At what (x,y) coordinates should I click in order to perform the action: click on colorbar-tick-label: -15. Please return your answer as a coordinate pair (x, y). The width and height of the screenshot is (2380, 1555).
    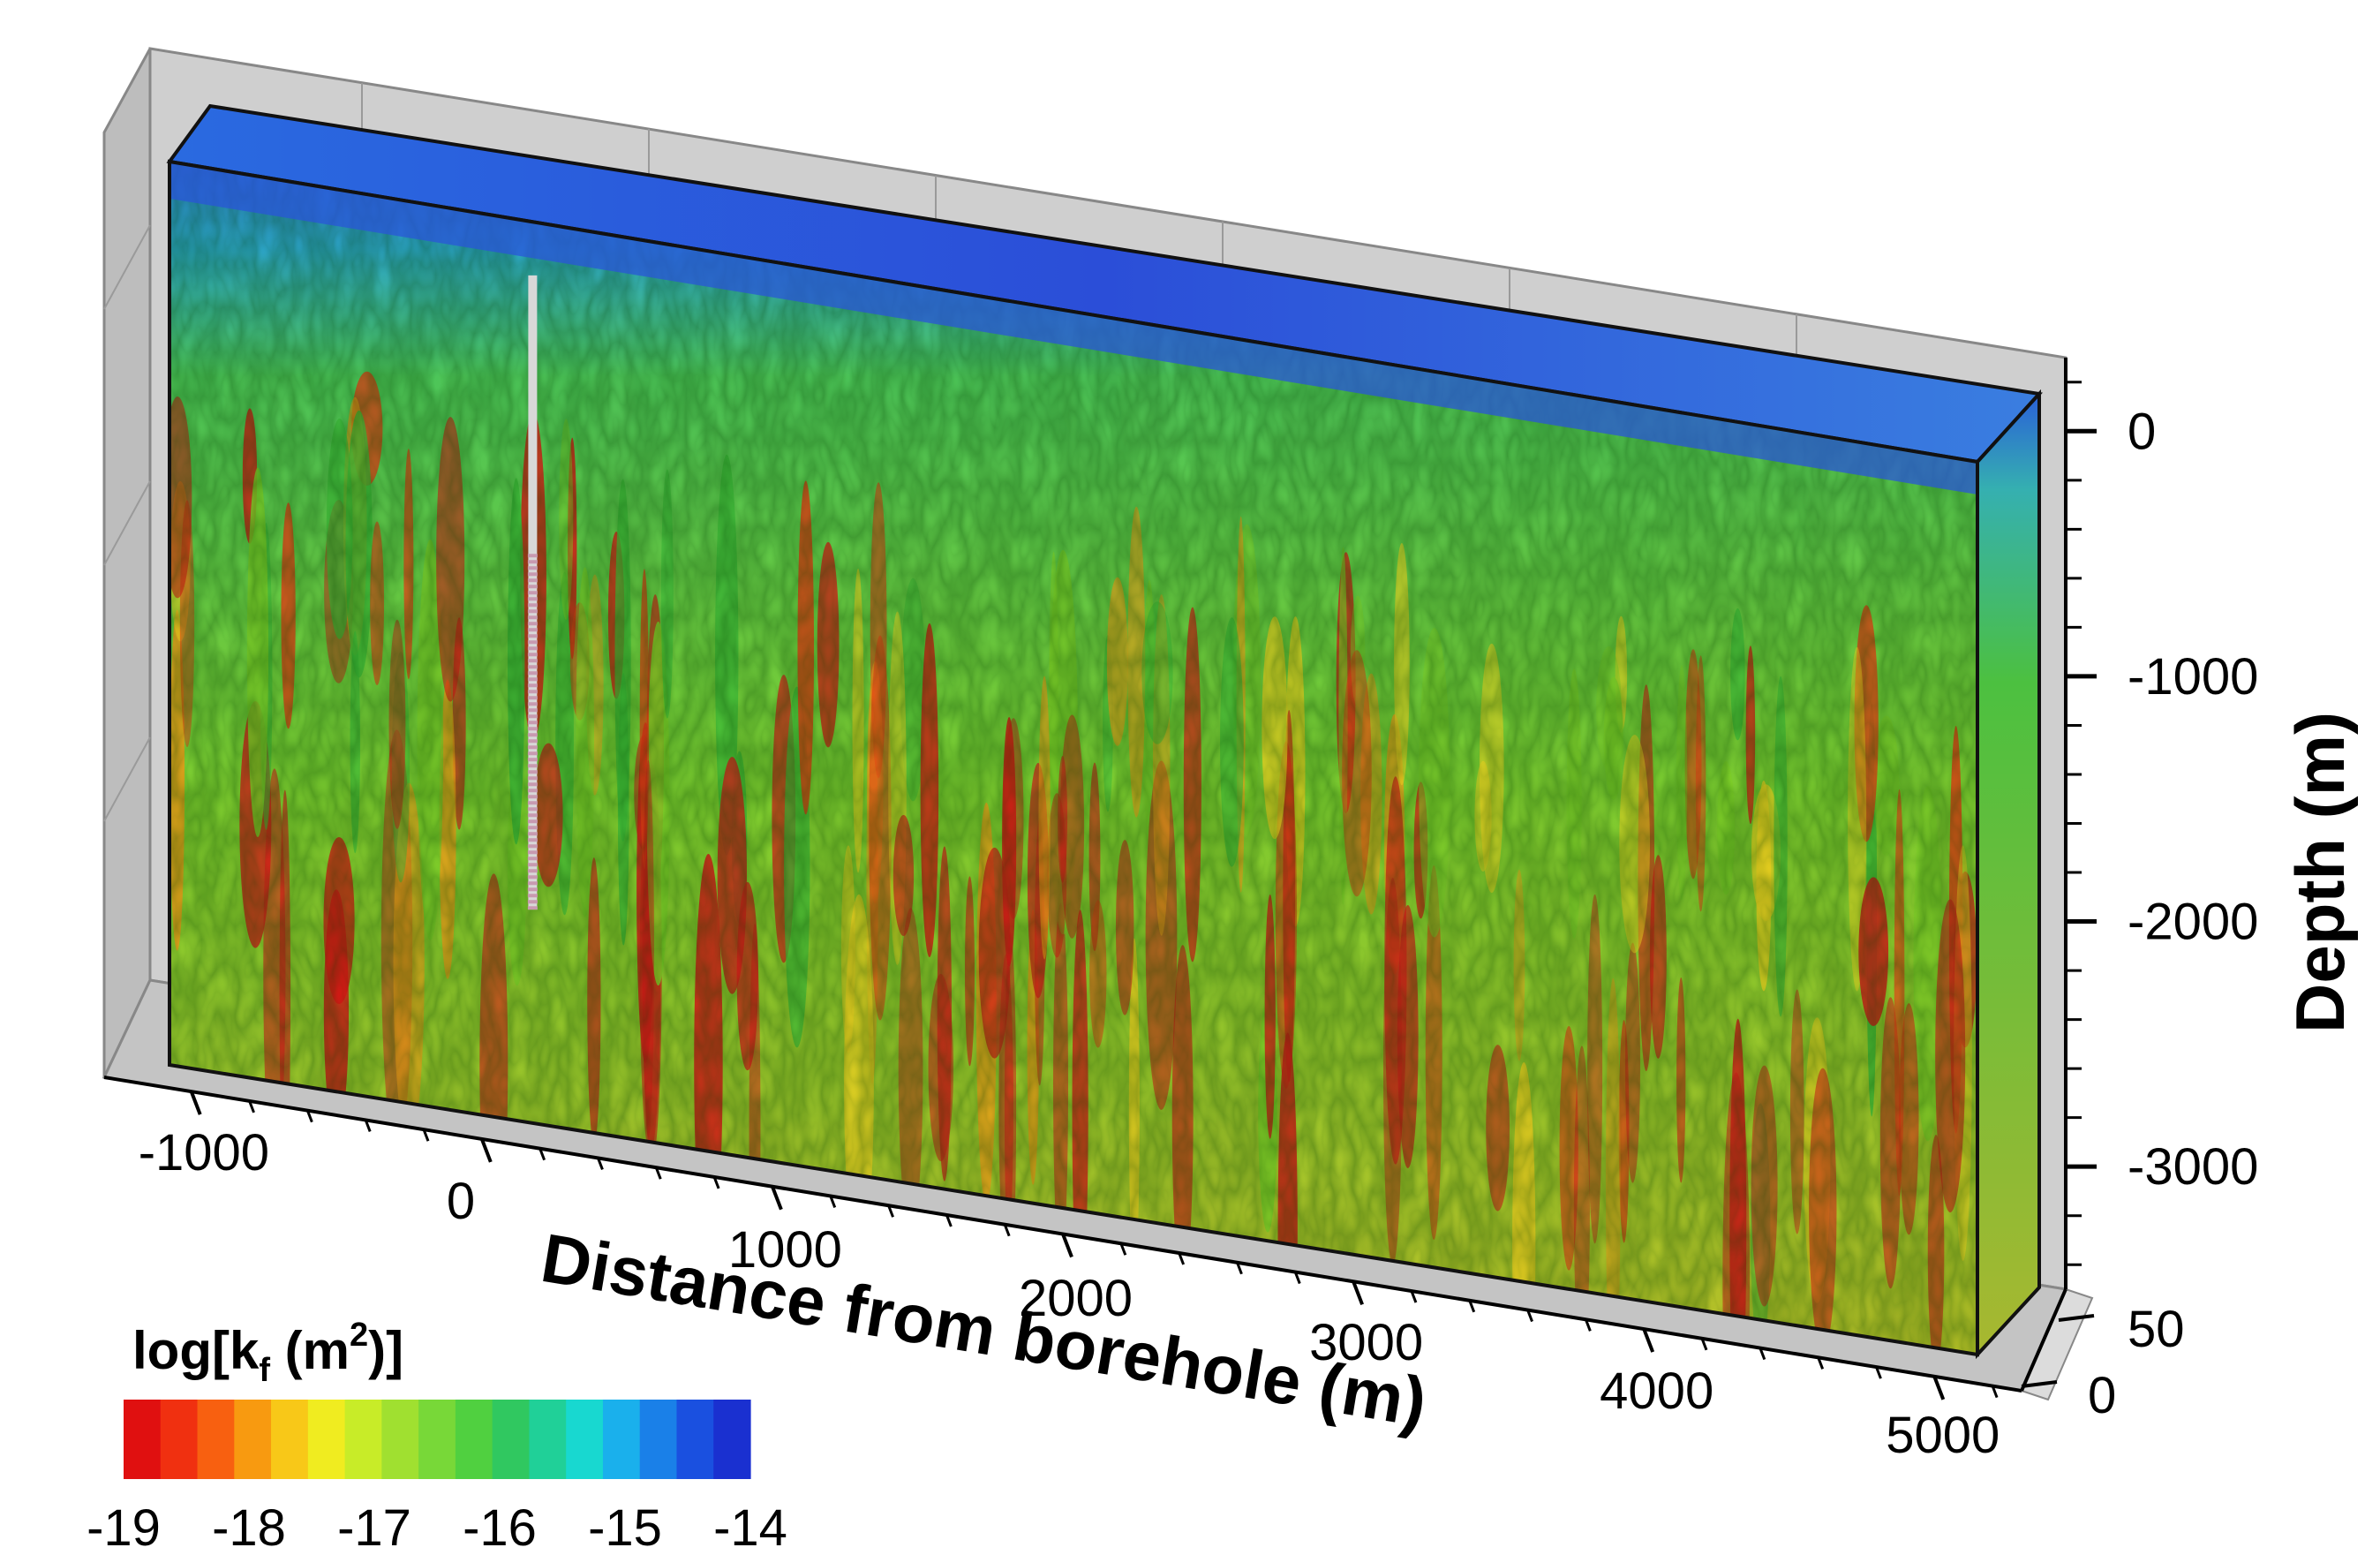
    Looking at the image, I should click on (625, 1527).